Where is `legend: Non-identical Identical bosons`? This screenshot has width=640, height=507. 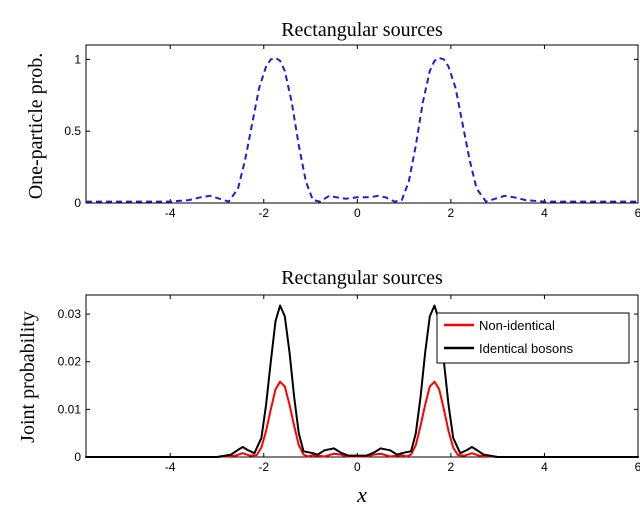
legend: Non-identical Identical bosons is located at coordinates (533, 338).